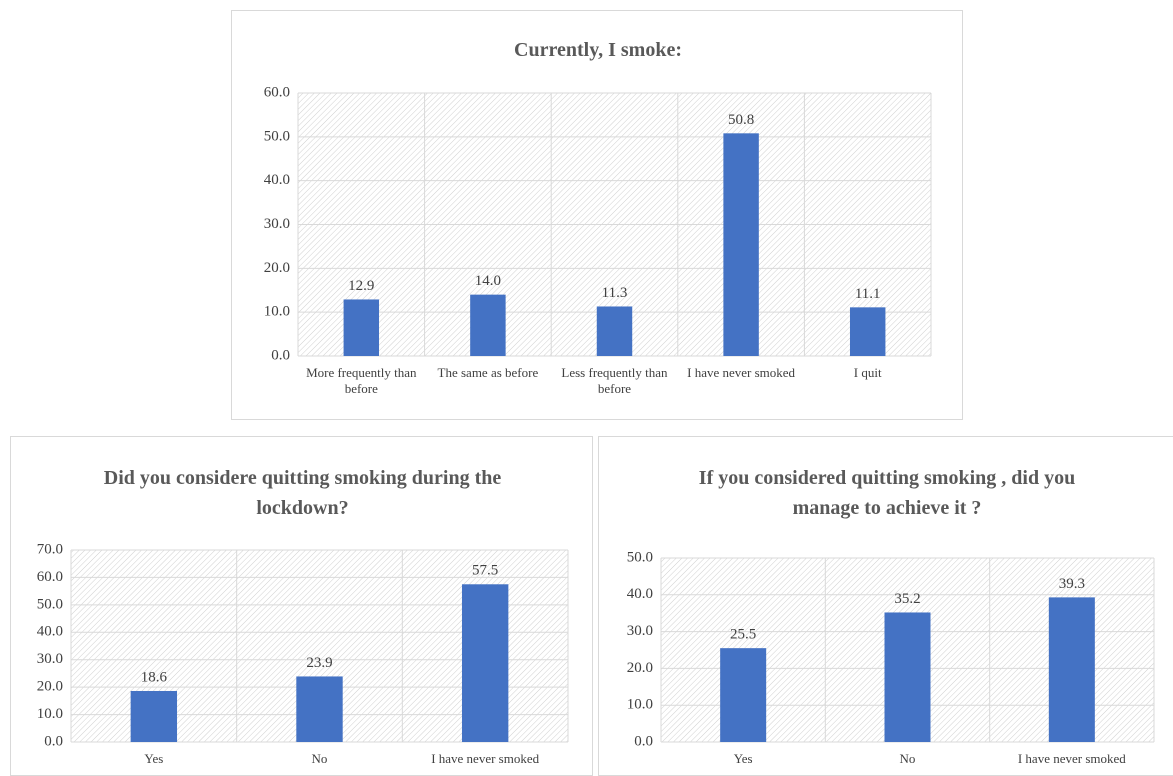 This screenshot has height=776, width=1173. Describe the element at coordinates (361, 380) in the screenshot. I see `x-tick-label: More frequently than before` at that location.